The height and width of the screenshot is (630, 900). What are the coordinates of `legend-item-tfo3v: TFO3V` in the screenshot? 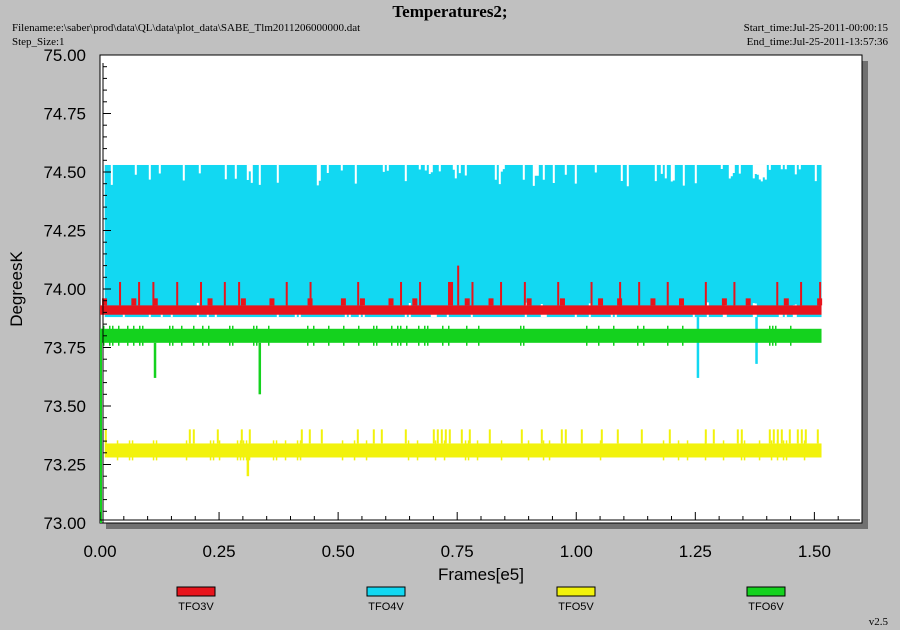 It's located at (196, 599).